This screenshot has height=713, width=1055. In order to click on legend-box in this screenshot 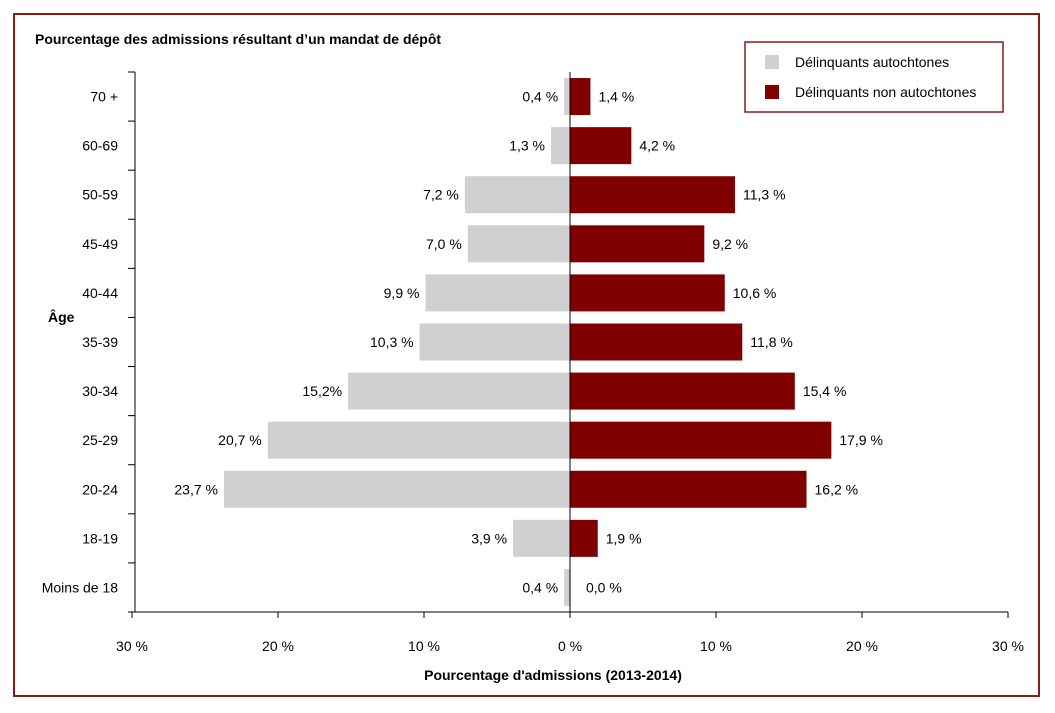, I will do `click(874, 77)`.